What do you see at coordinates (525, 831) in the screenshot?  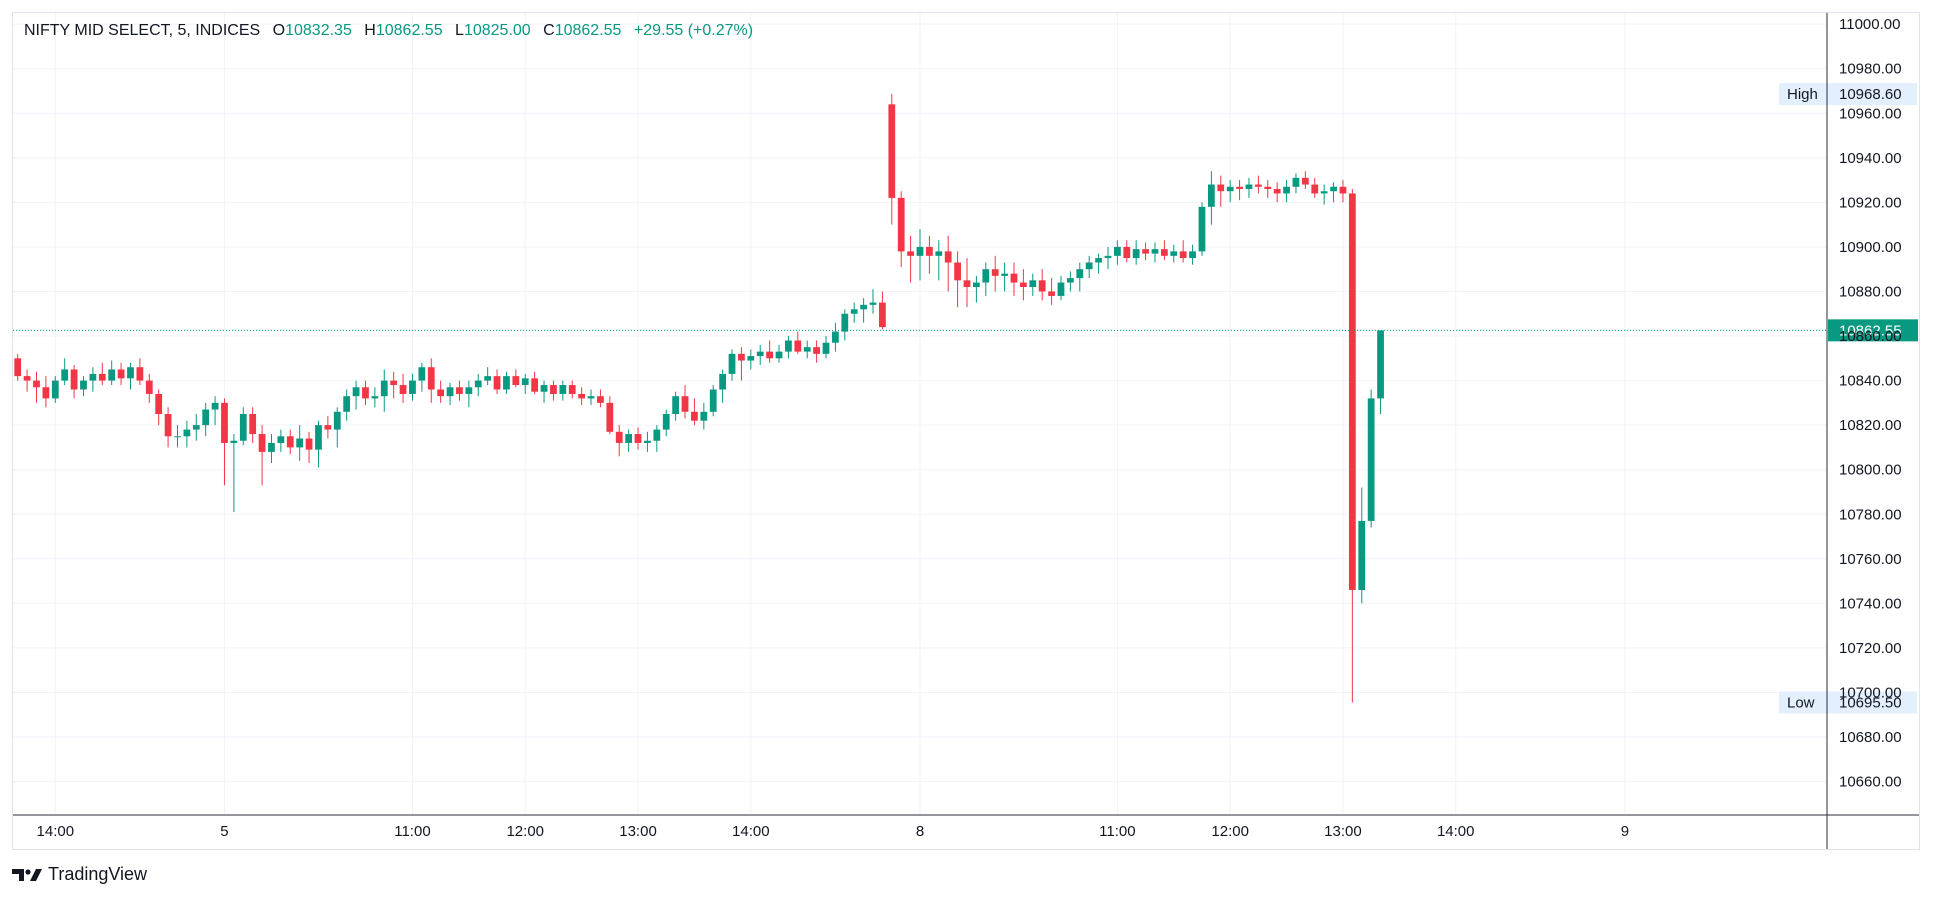 I see `time-tick-label: 12:00` at bounding box center [525, 831].